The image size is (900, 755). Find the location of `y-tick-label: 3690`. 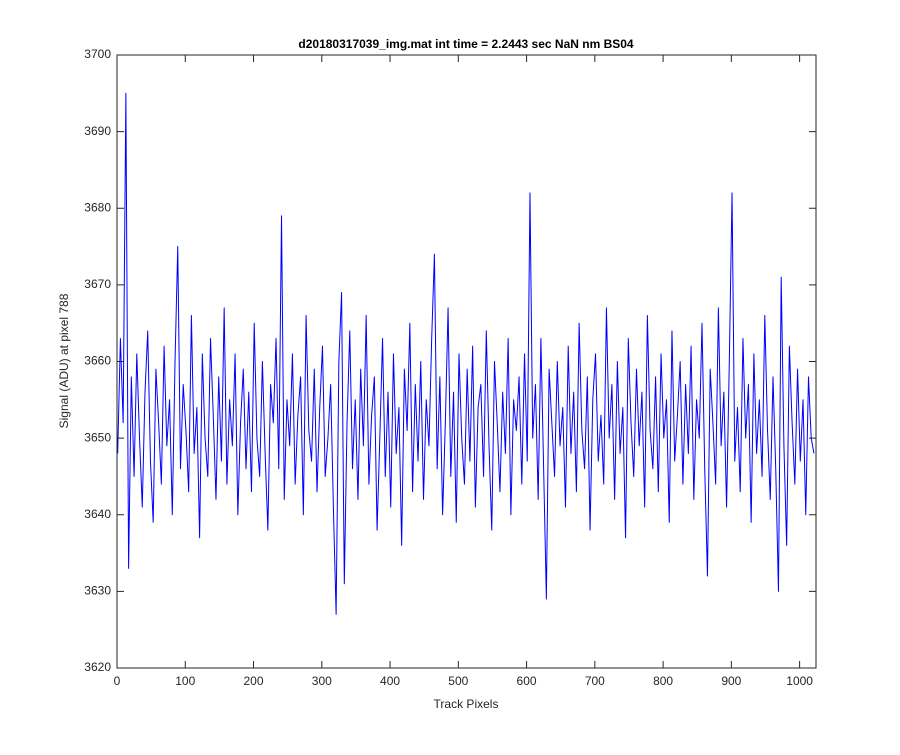

y-tick-label: 3690 is located at coordinates (97, 131).